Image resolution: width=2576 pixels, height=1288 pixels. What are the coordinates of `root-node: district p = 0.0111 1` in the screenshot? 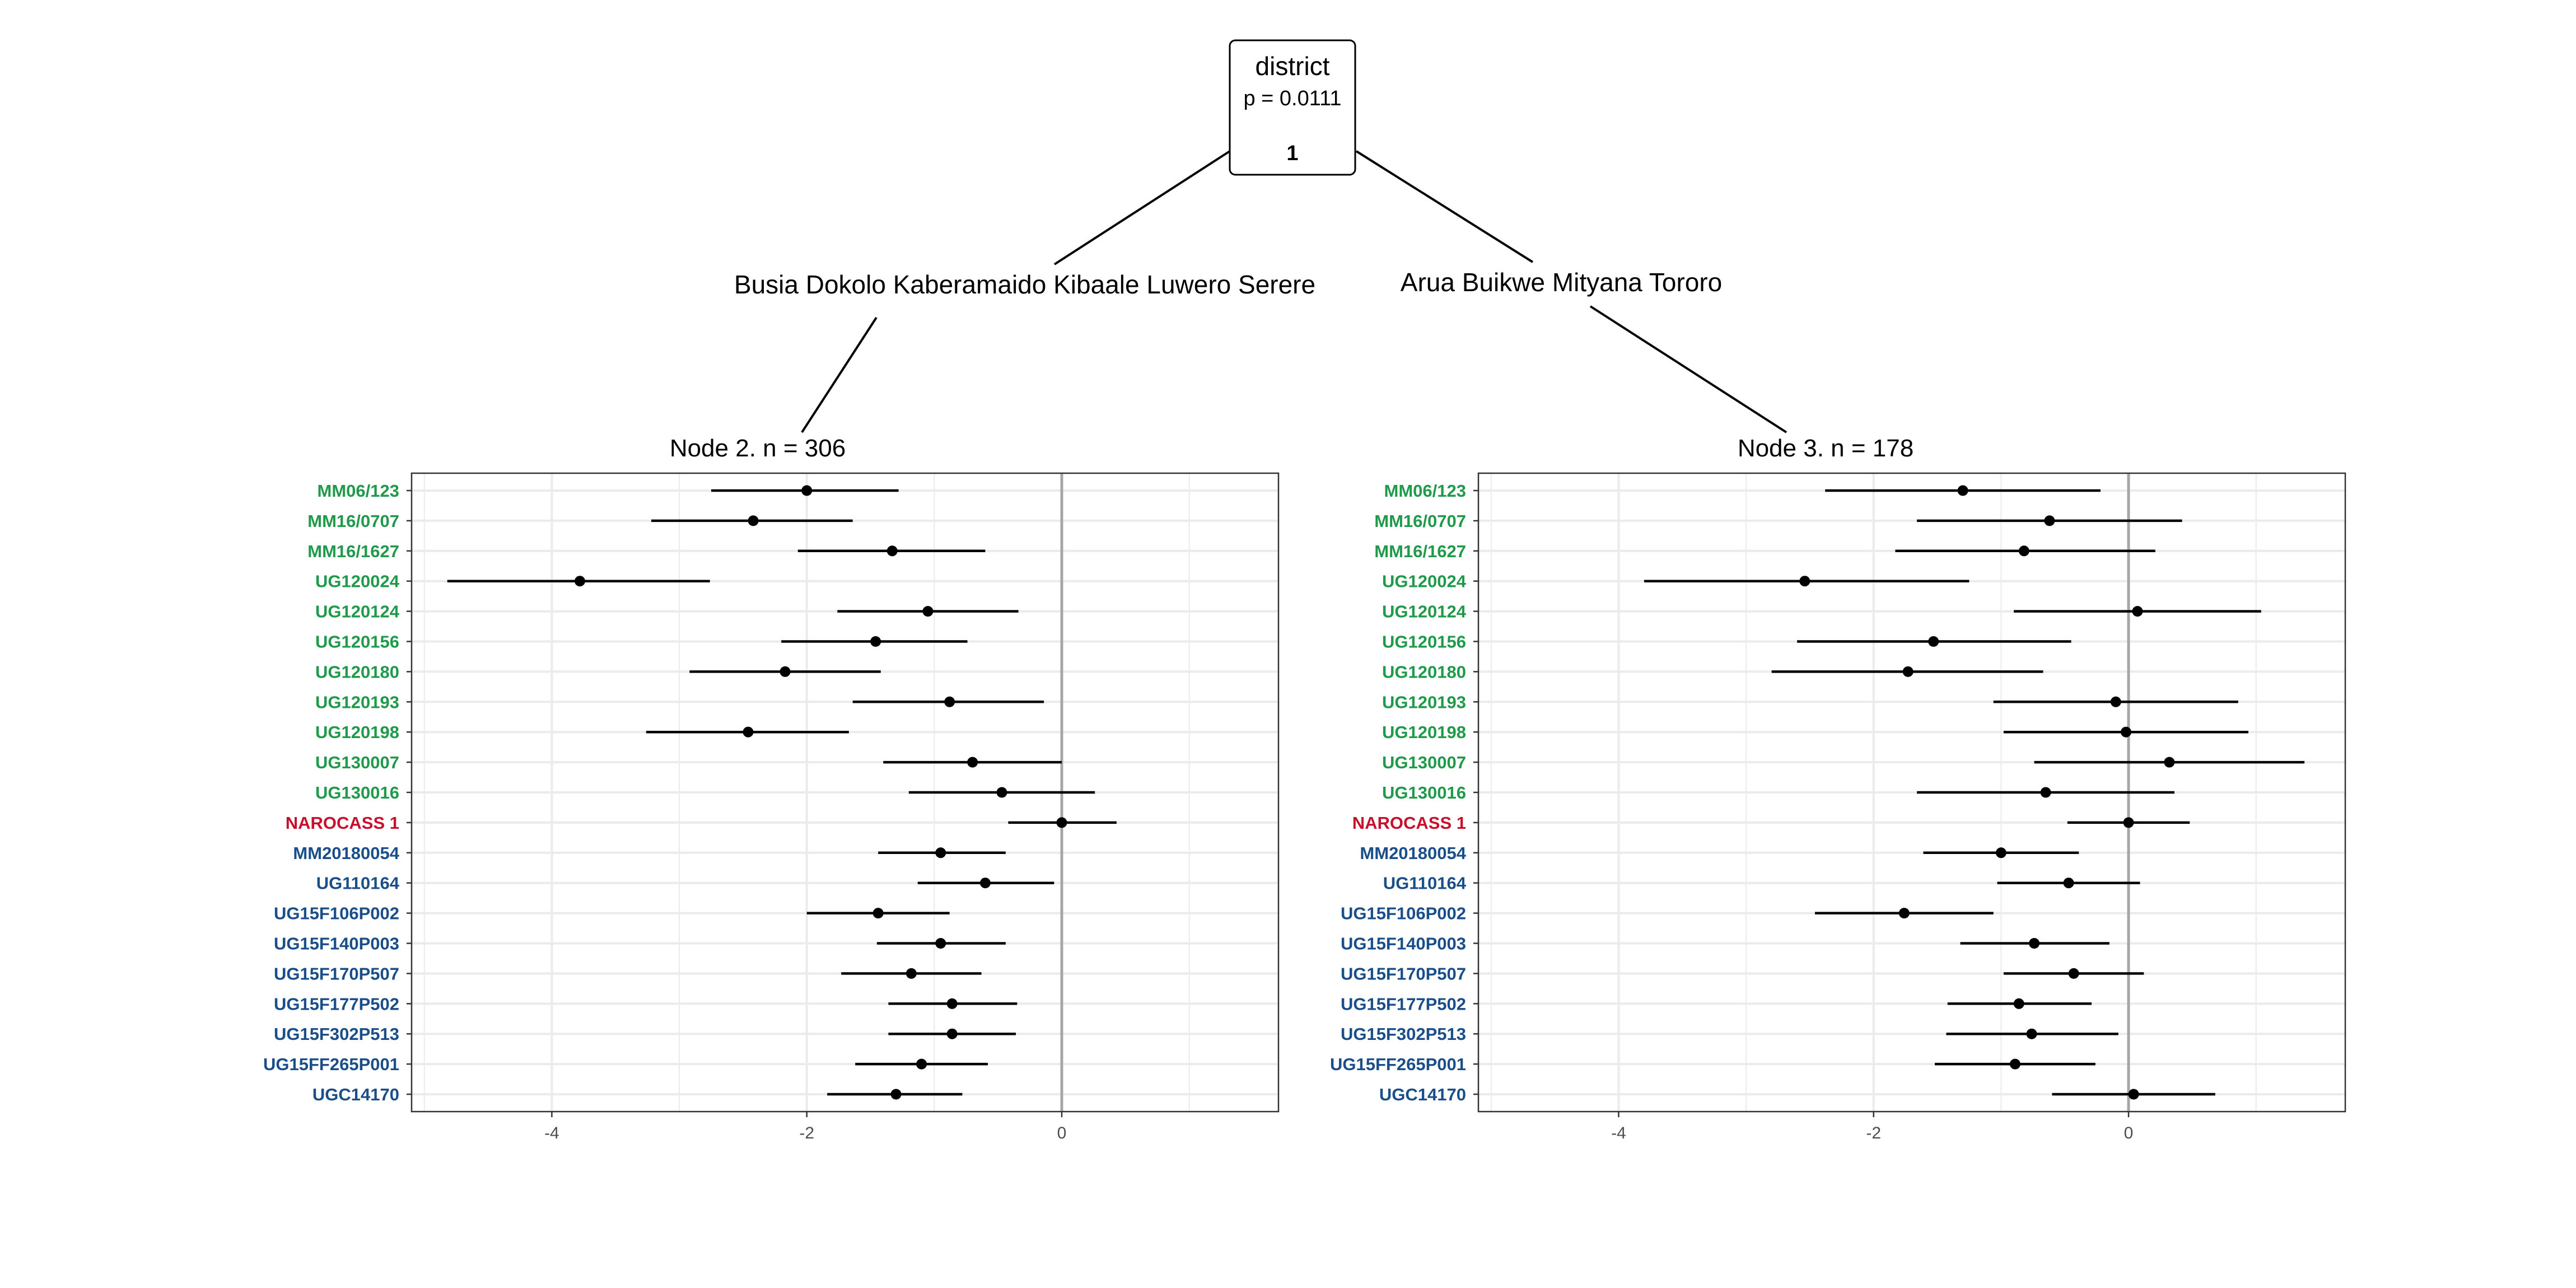 It's located at (1292, 108).